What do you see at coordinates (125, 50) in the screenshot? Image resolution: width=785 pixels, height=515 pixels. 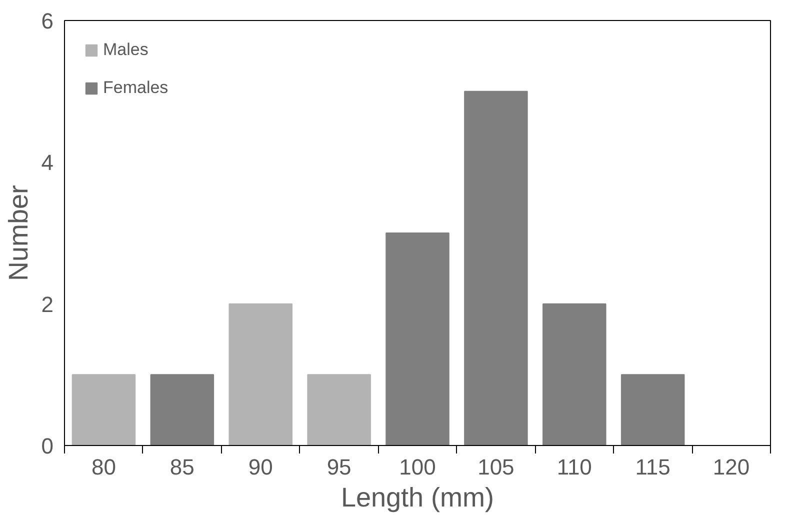 I see `legend-label: Males` at bounding box center [125, 50].